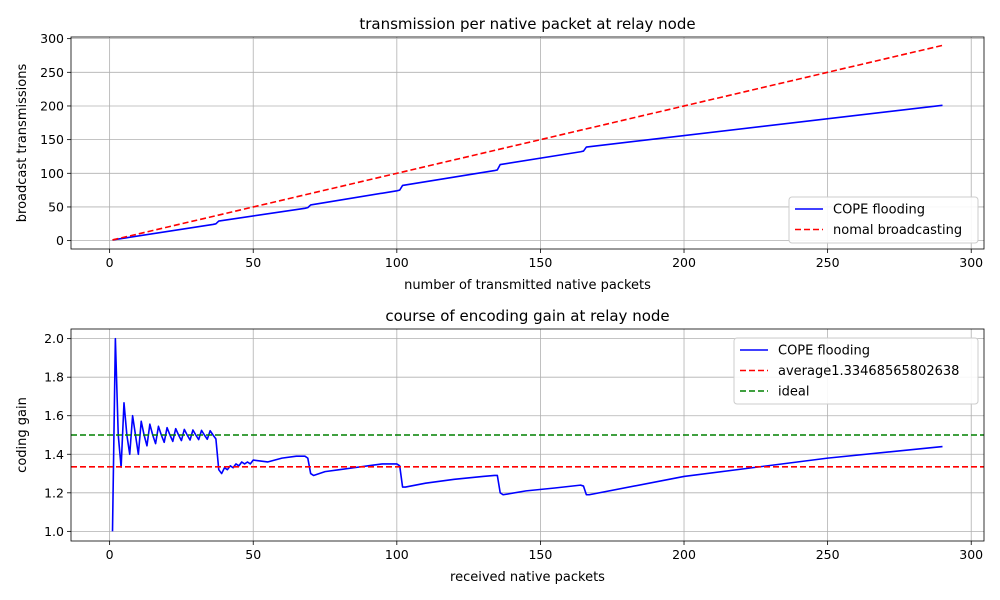  Describe the element at coordinates (52, 173) in the screenshot. I see `y-tick-label: 100` at that location.